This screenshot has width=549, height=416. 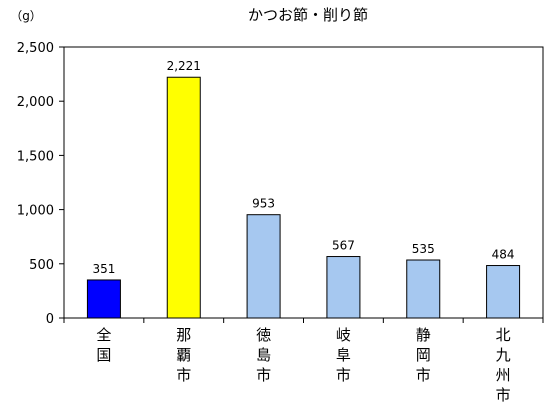 I want to click on y-tick-label: 2,500, so click(x=35, y=48).